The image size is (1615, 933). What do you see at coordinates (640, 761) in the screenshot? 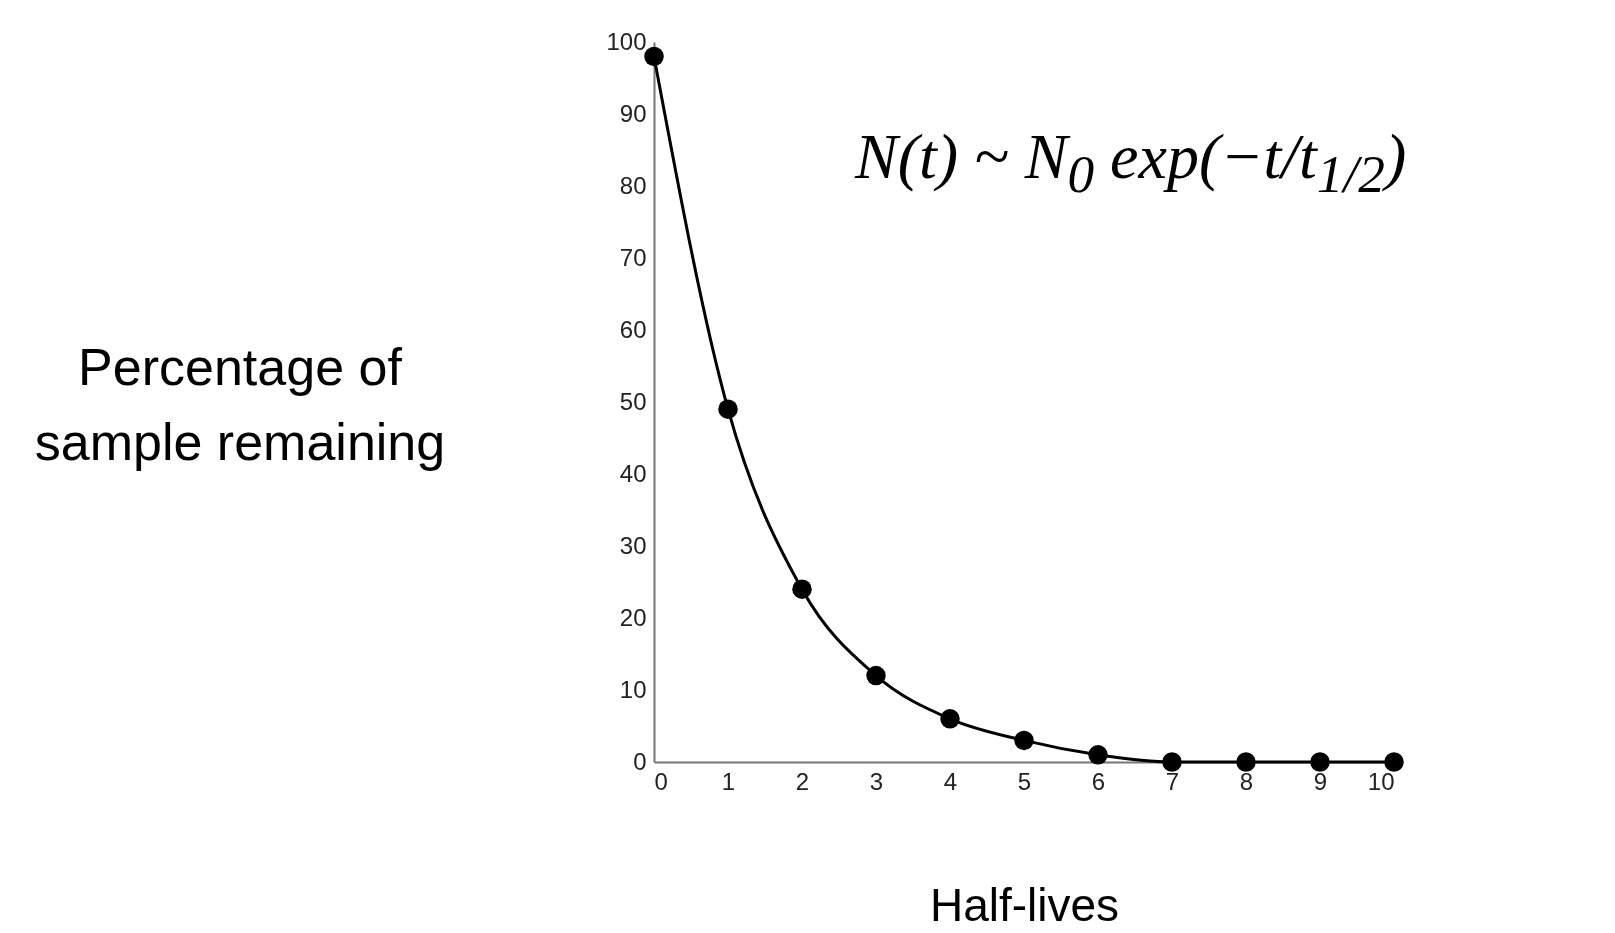
I see `y-tick-label: 0` at bounding box center [640, 761].